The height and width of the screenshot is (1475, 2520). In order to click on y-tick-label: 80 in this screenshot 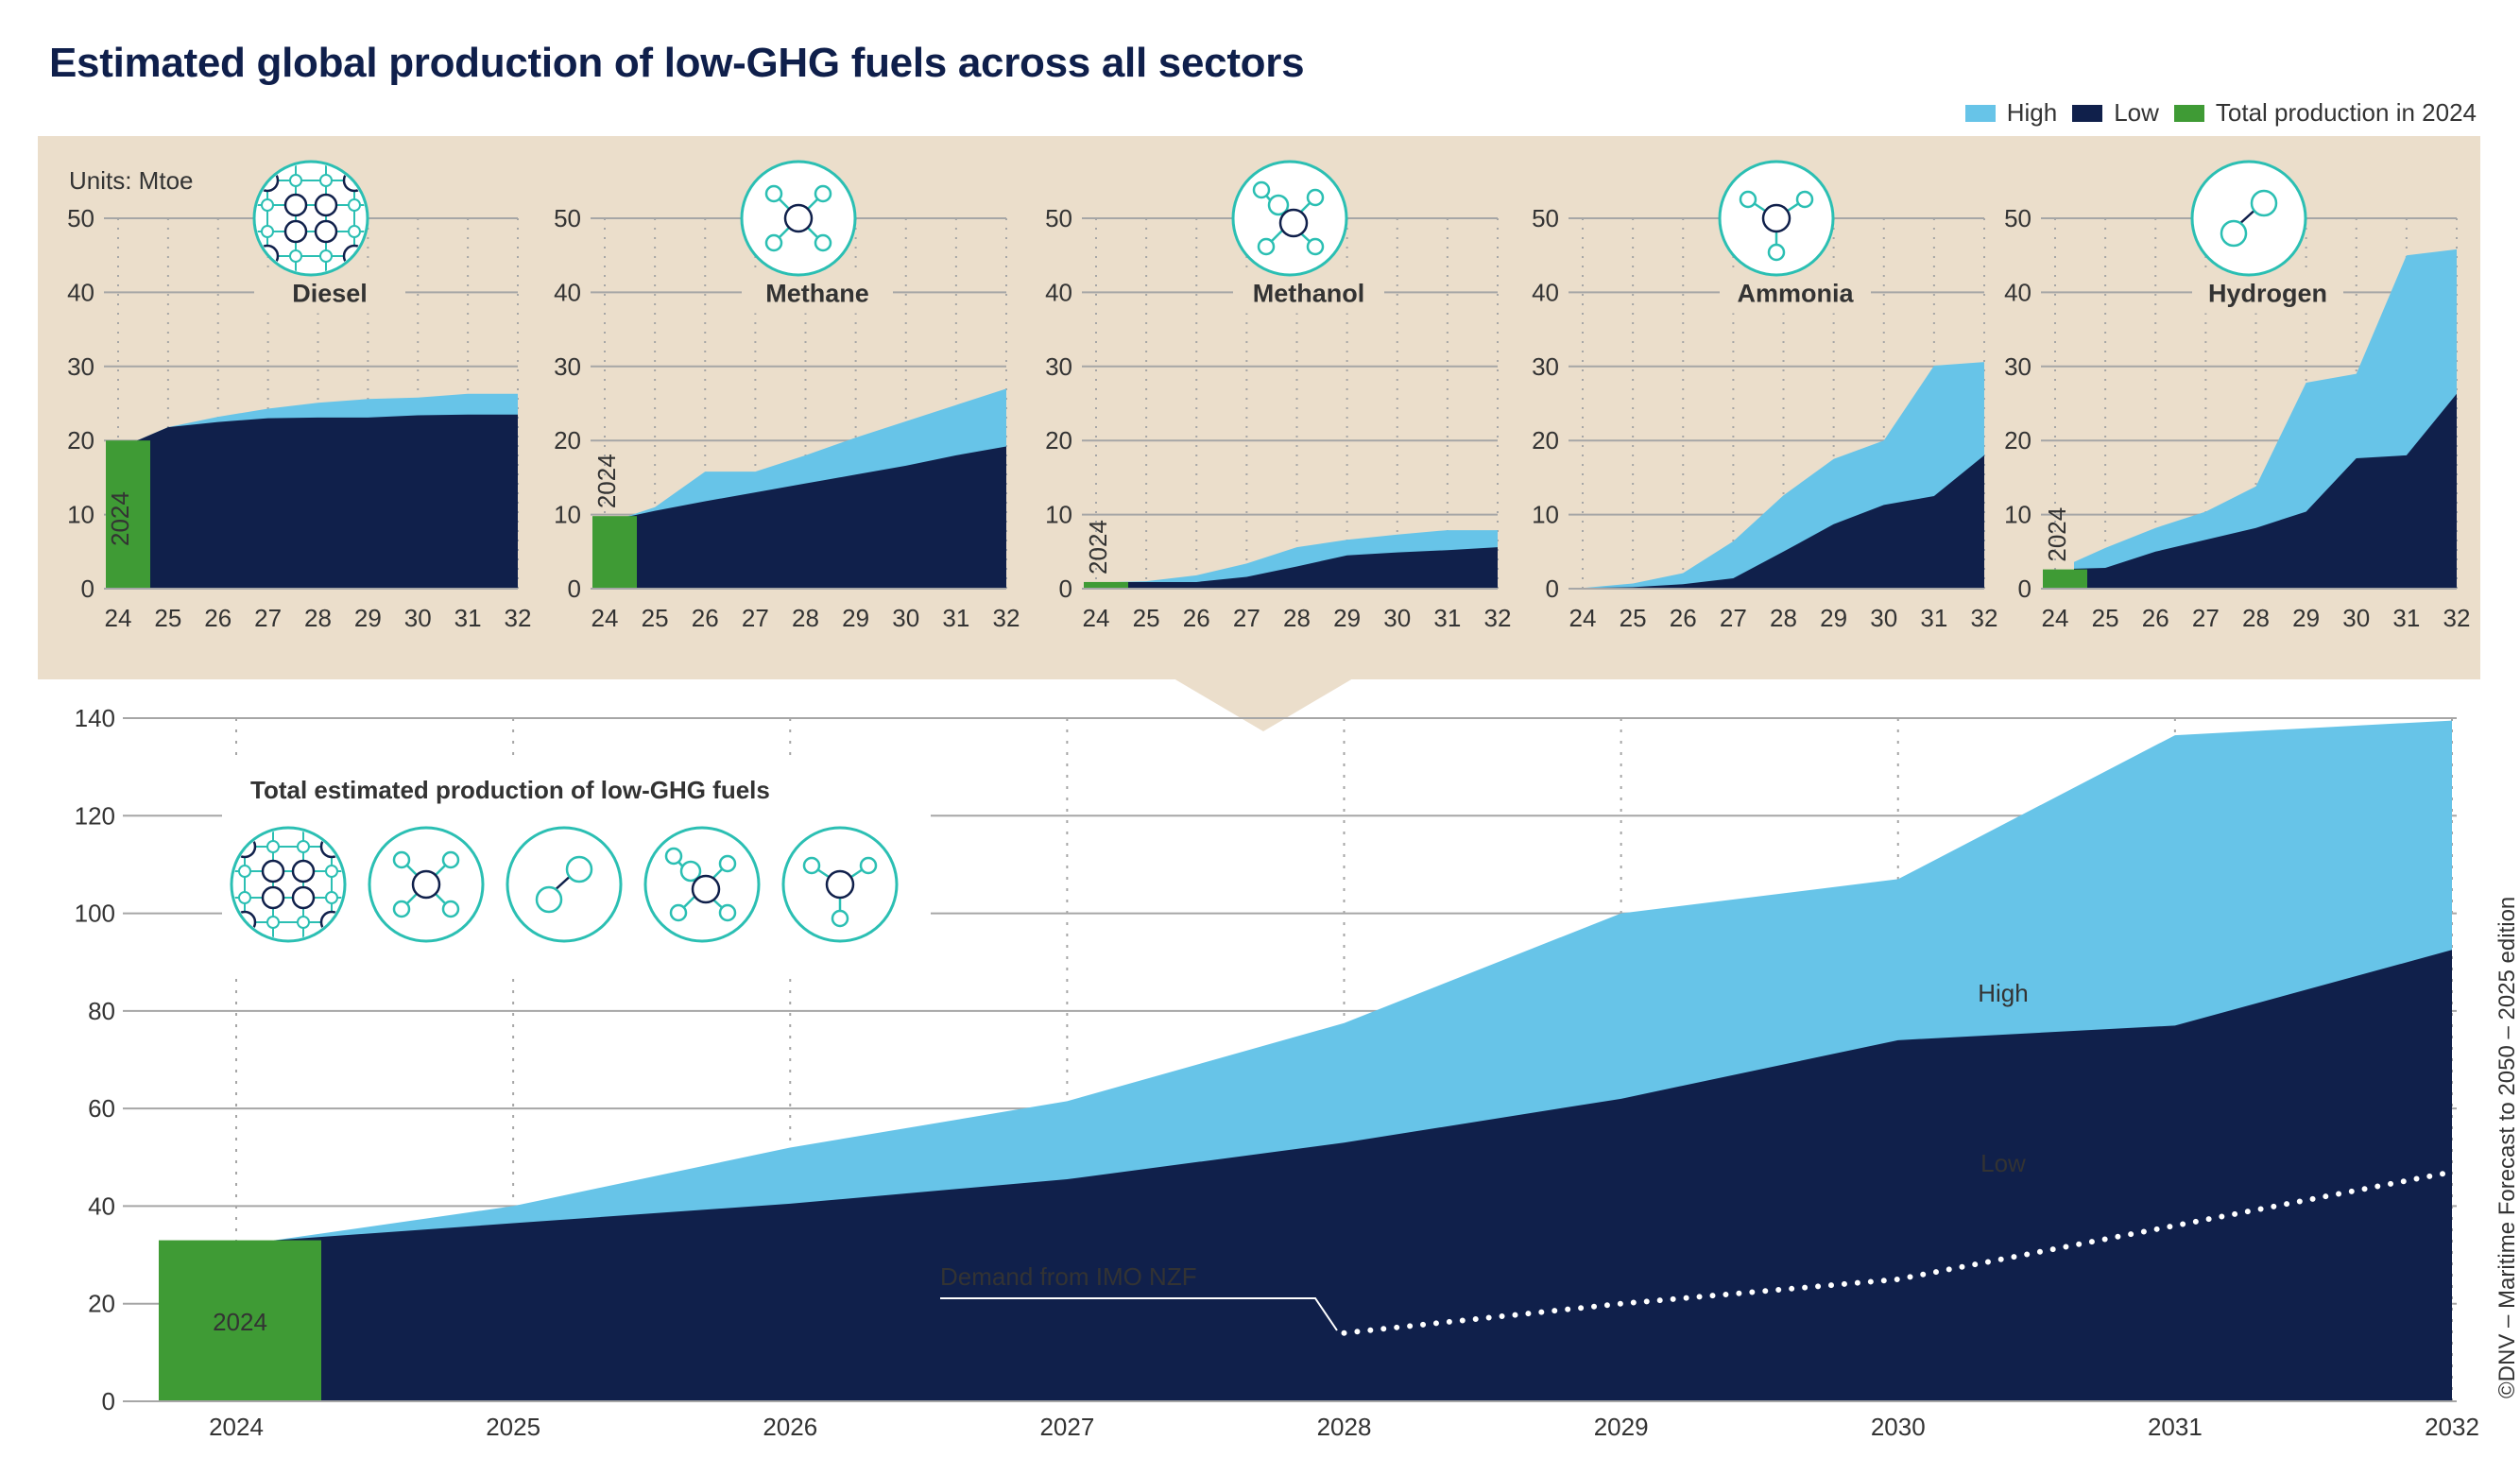, I will do `click(101, 1011)`.